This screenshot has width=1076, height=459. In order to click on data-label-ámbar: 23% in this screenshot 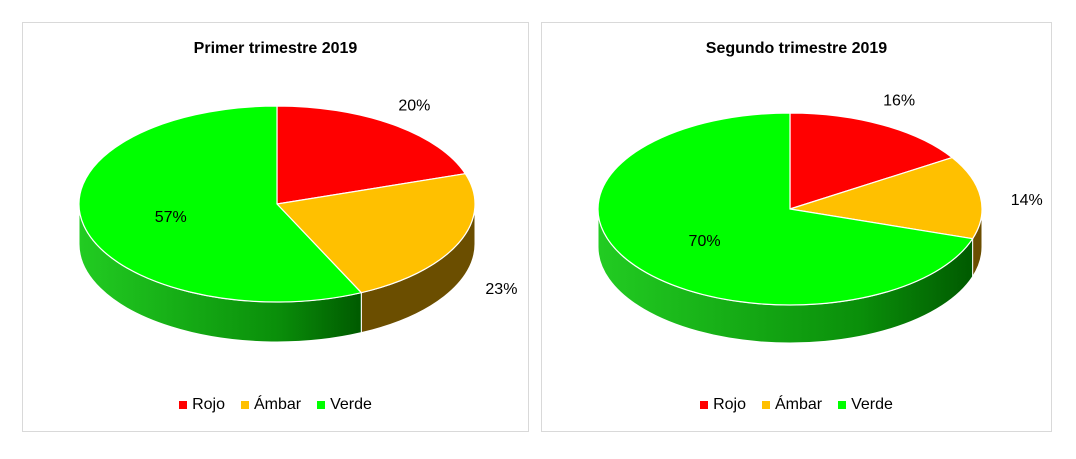, I will do `click(501, 289)`.